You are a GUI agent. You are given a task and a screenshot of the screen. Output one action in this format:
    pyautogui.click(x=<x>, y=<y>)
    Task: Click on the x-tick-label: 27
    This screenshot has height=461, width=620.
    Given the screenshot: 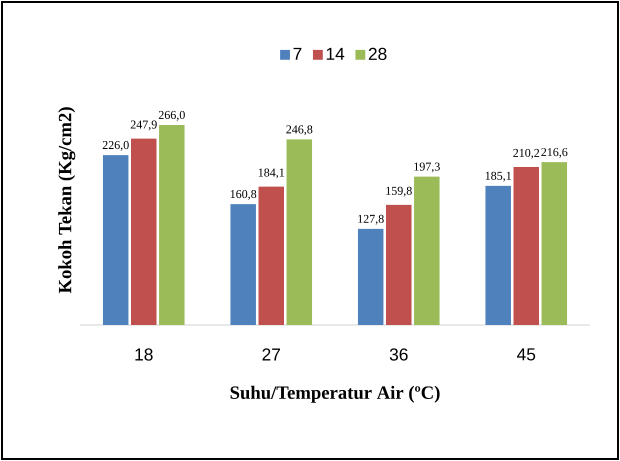 What is the action you would take?
    pyautogui.click(x=271, y=354)
    